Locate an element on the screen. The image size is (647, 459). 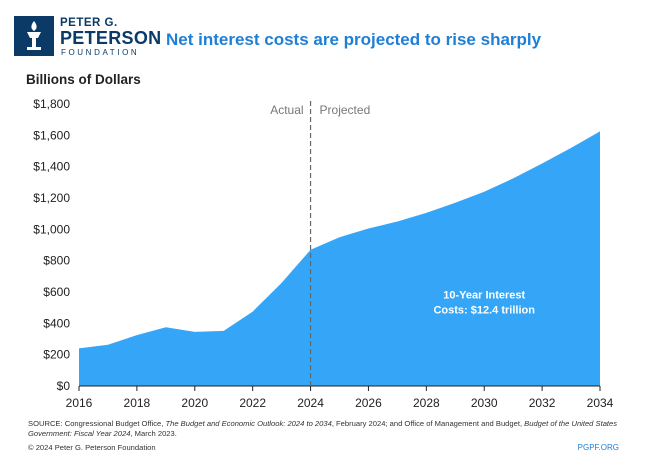
site-link: PGPF.ORG is located at coordinates (598, 447).